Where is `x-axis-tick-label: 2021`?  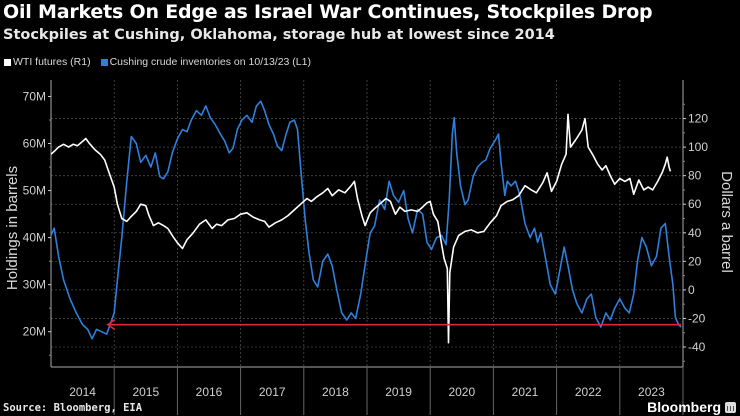
x-axis-tick-label: 2021 is located at coordinates (525, 392).